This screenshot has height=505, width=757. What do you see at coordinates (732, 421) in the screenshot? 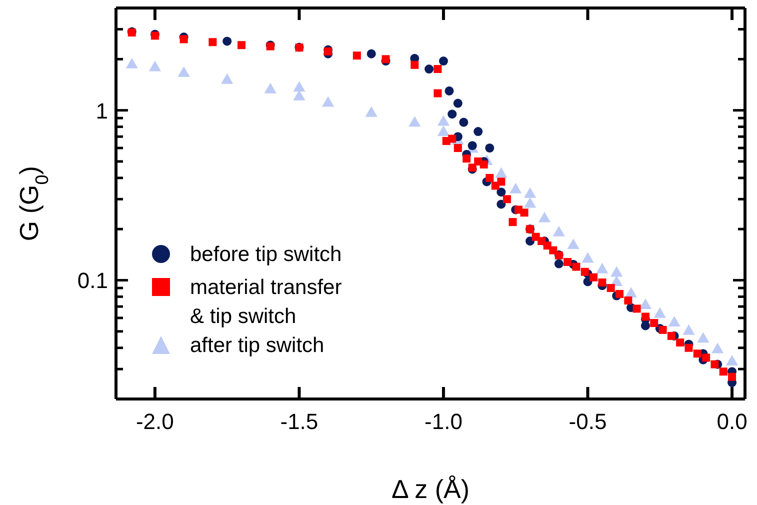
I see `x-tick-label: 0.0` at bounding box center [732, 421].